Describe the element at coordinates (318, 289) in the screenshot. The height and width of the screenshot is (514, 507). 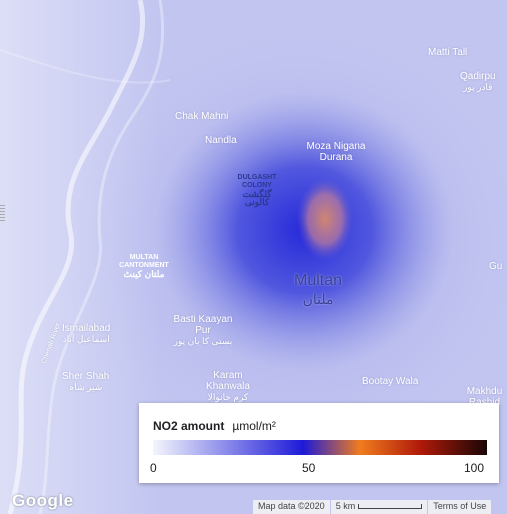
I see `city-label-multan: Multan ملتان` at that location.